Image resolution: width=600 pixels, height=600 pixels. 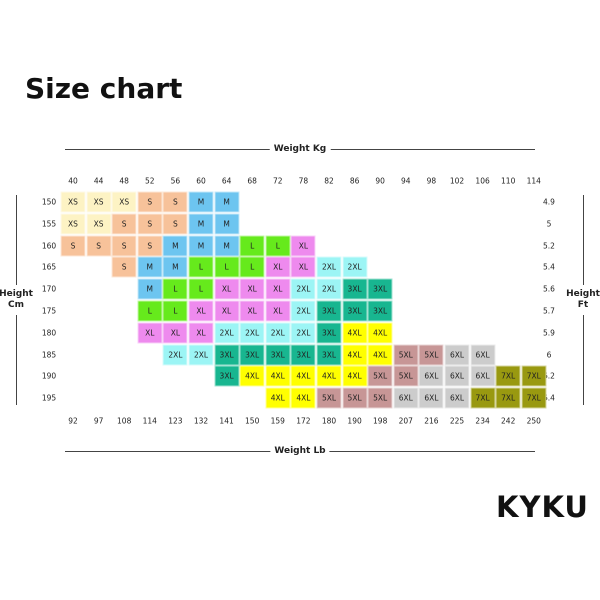 What do you see at coordinates (549, 289) in the screenshot?
I see `height-ft-tick: 5.6` at bounding box center [549, 289].